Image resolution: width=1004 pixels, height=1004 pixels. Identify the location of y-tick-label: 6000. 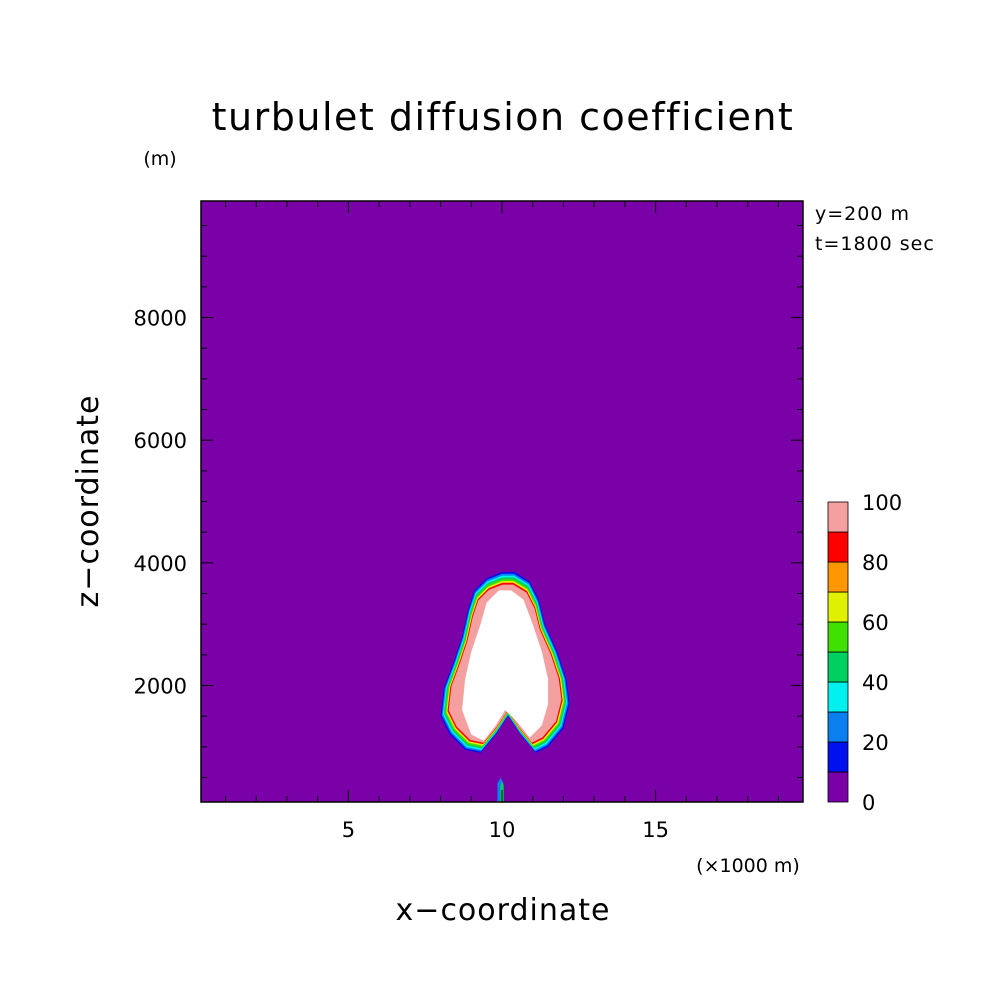
(160, 441).